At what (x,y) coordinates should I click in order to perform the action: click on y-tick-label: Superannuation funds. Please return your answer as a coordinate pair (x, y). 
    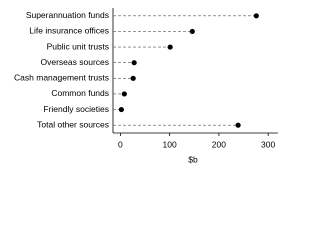
    Looking at the image, I should click on (67, 15).